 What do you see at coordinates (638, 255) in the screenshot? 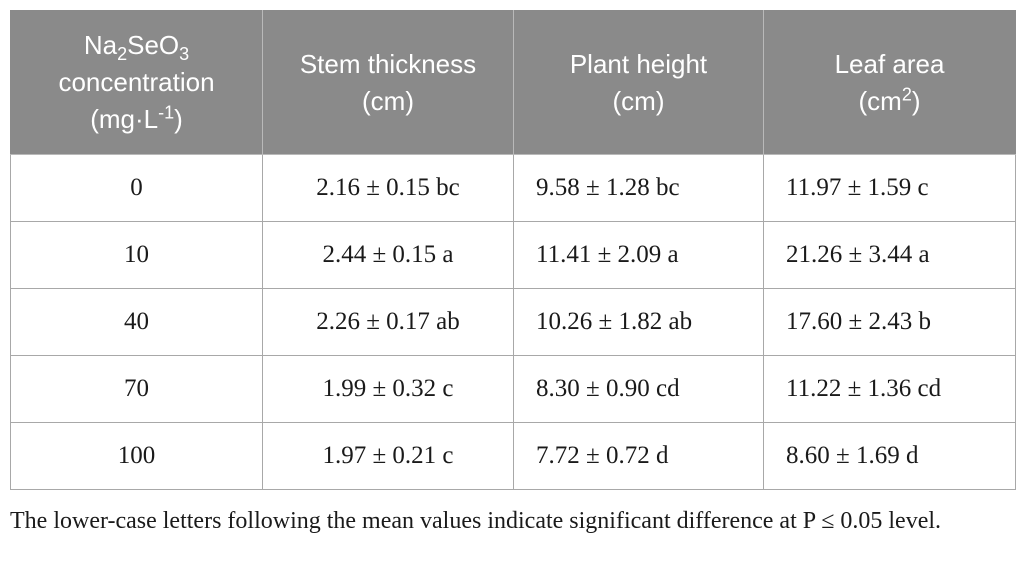
I see `cell-plant-height: 11.41 ± 2.09 a` at bounding box center [638, 255].